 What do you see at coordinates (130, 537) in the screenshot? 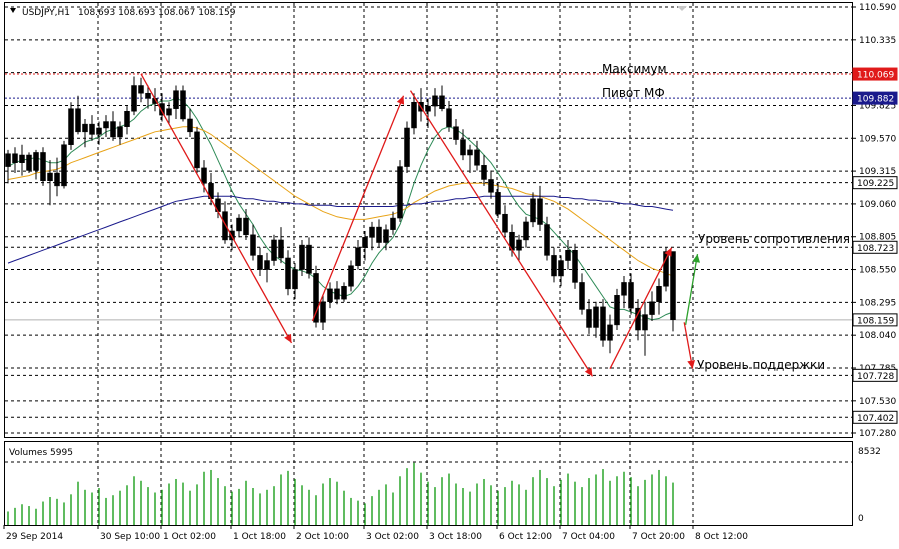
I see `time-tick-label: 30 Sep 10:00` at bounding box center [130, 537].